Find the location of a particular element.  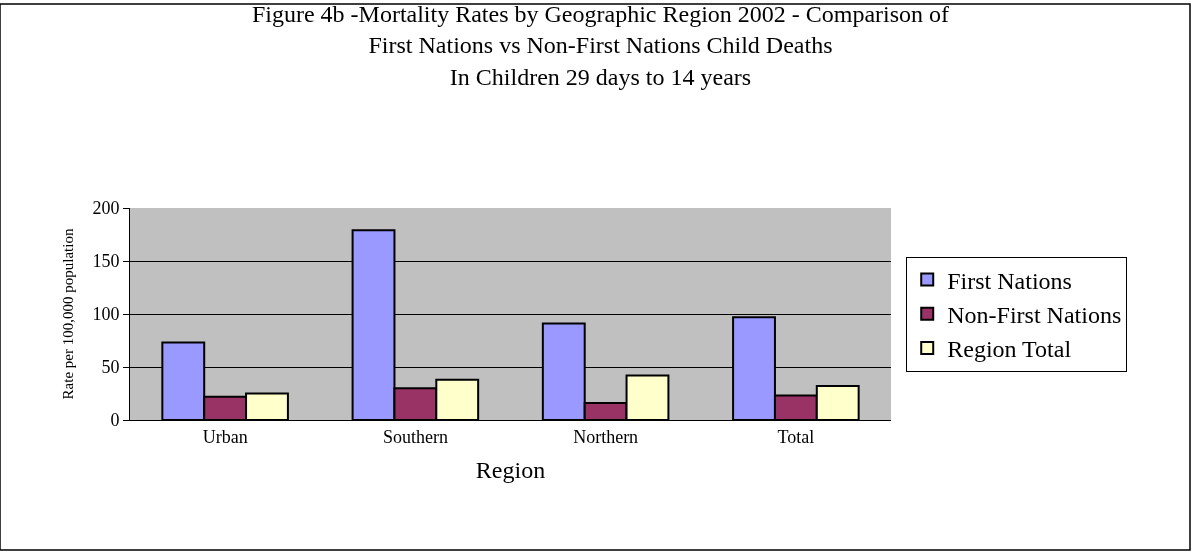

x-axis-title: Region is located at coordinates (510, 469).